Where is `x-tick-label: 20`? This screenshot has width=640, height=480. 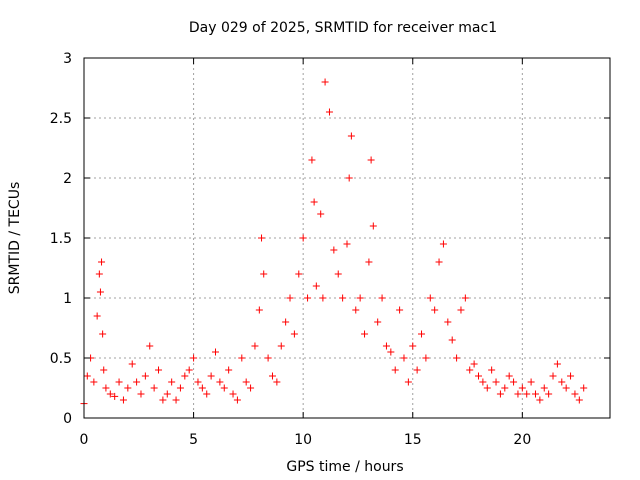
x-tick-label: 20 is located at coordinates (522, 440).